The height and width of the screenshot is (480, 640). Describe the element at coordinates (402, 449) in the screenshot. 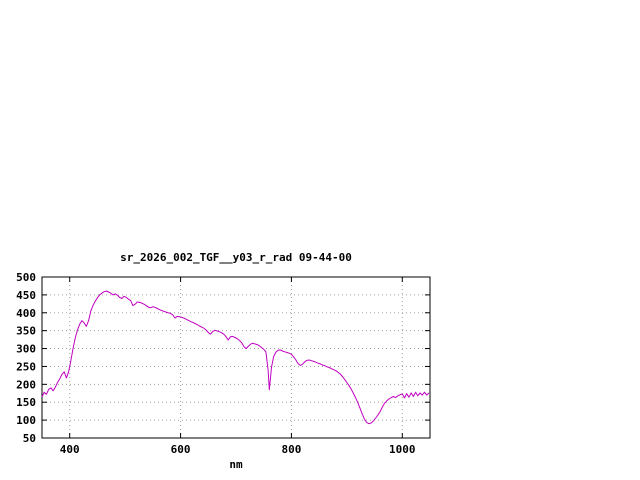

I see `svg-text: 1000` at that location.